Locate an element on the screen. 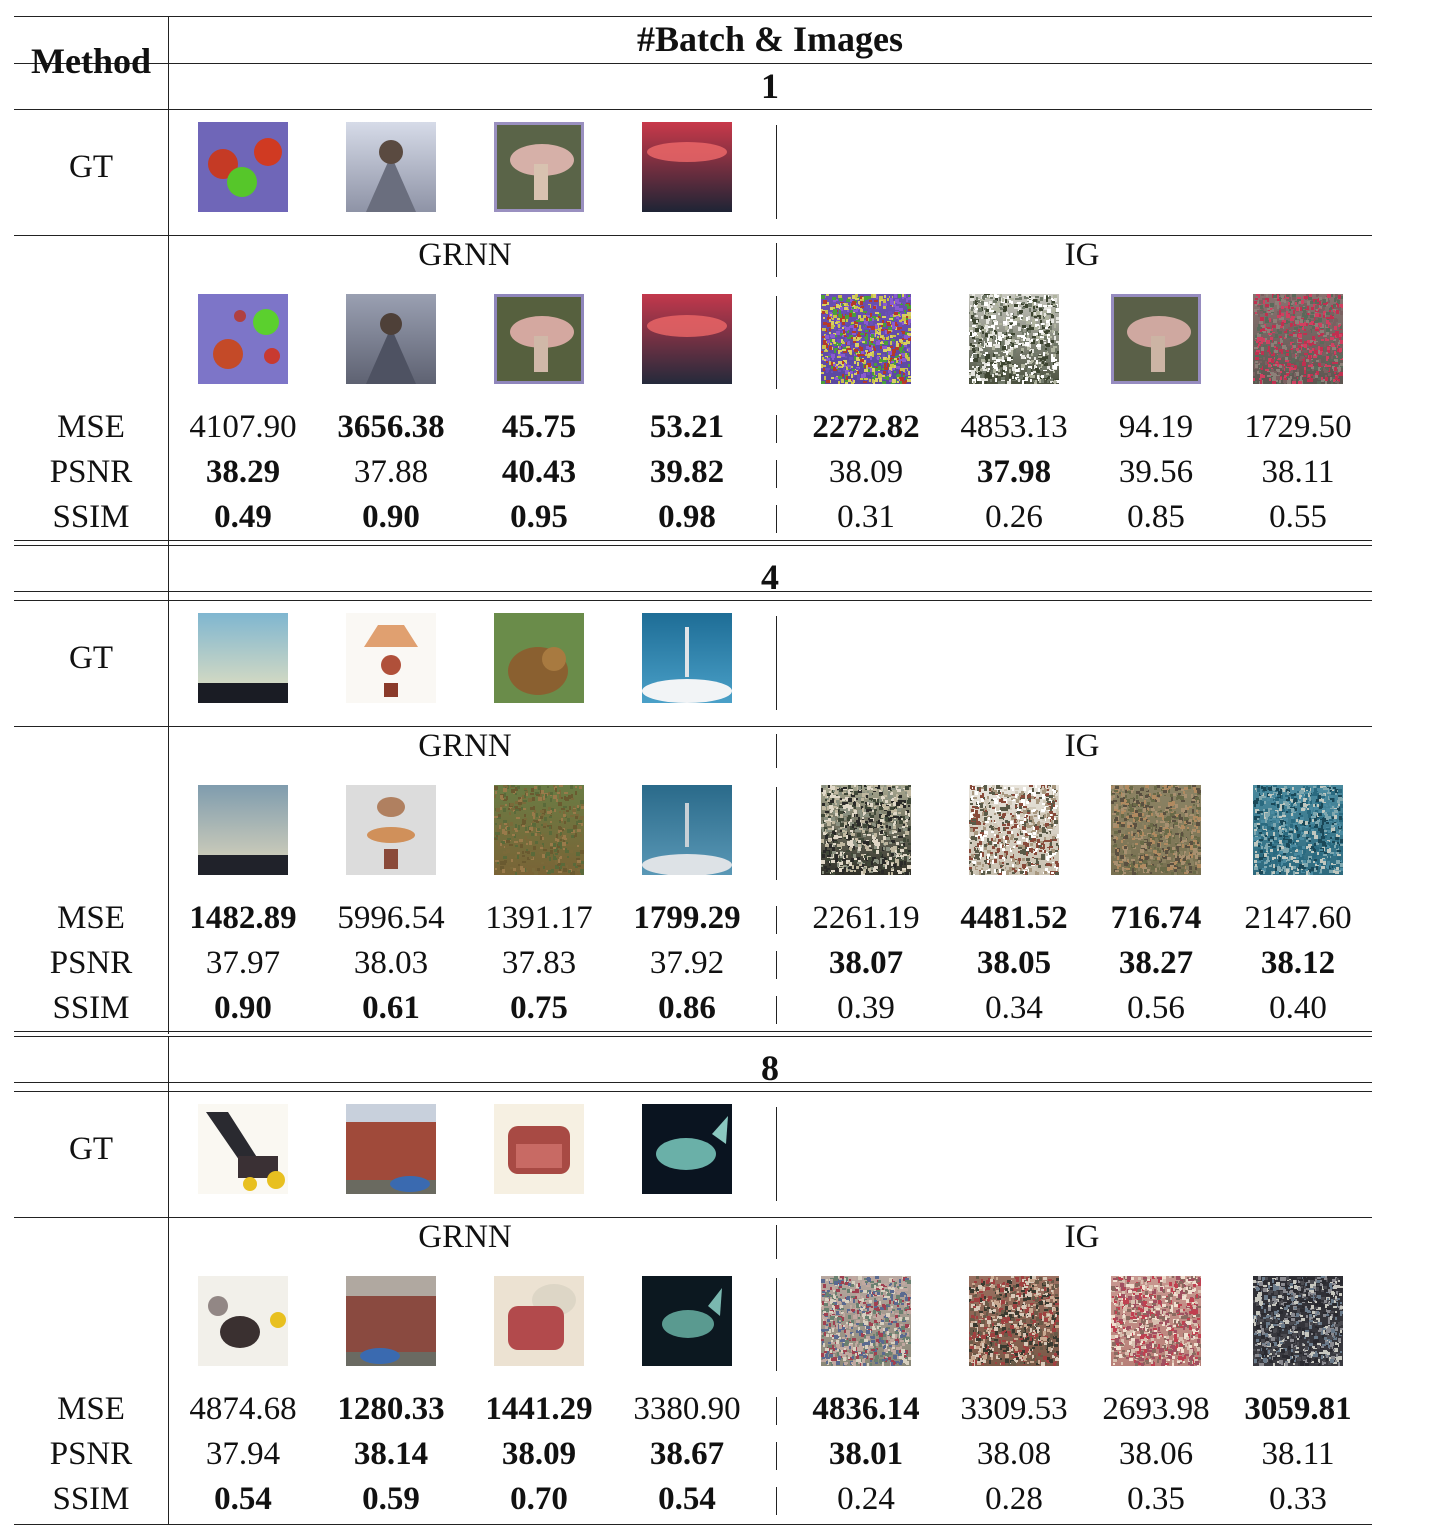 Image resolution: width=1450 pixels, height=1532 pixels. metric-value: 0.86 is located at coordinates (687, 1008).